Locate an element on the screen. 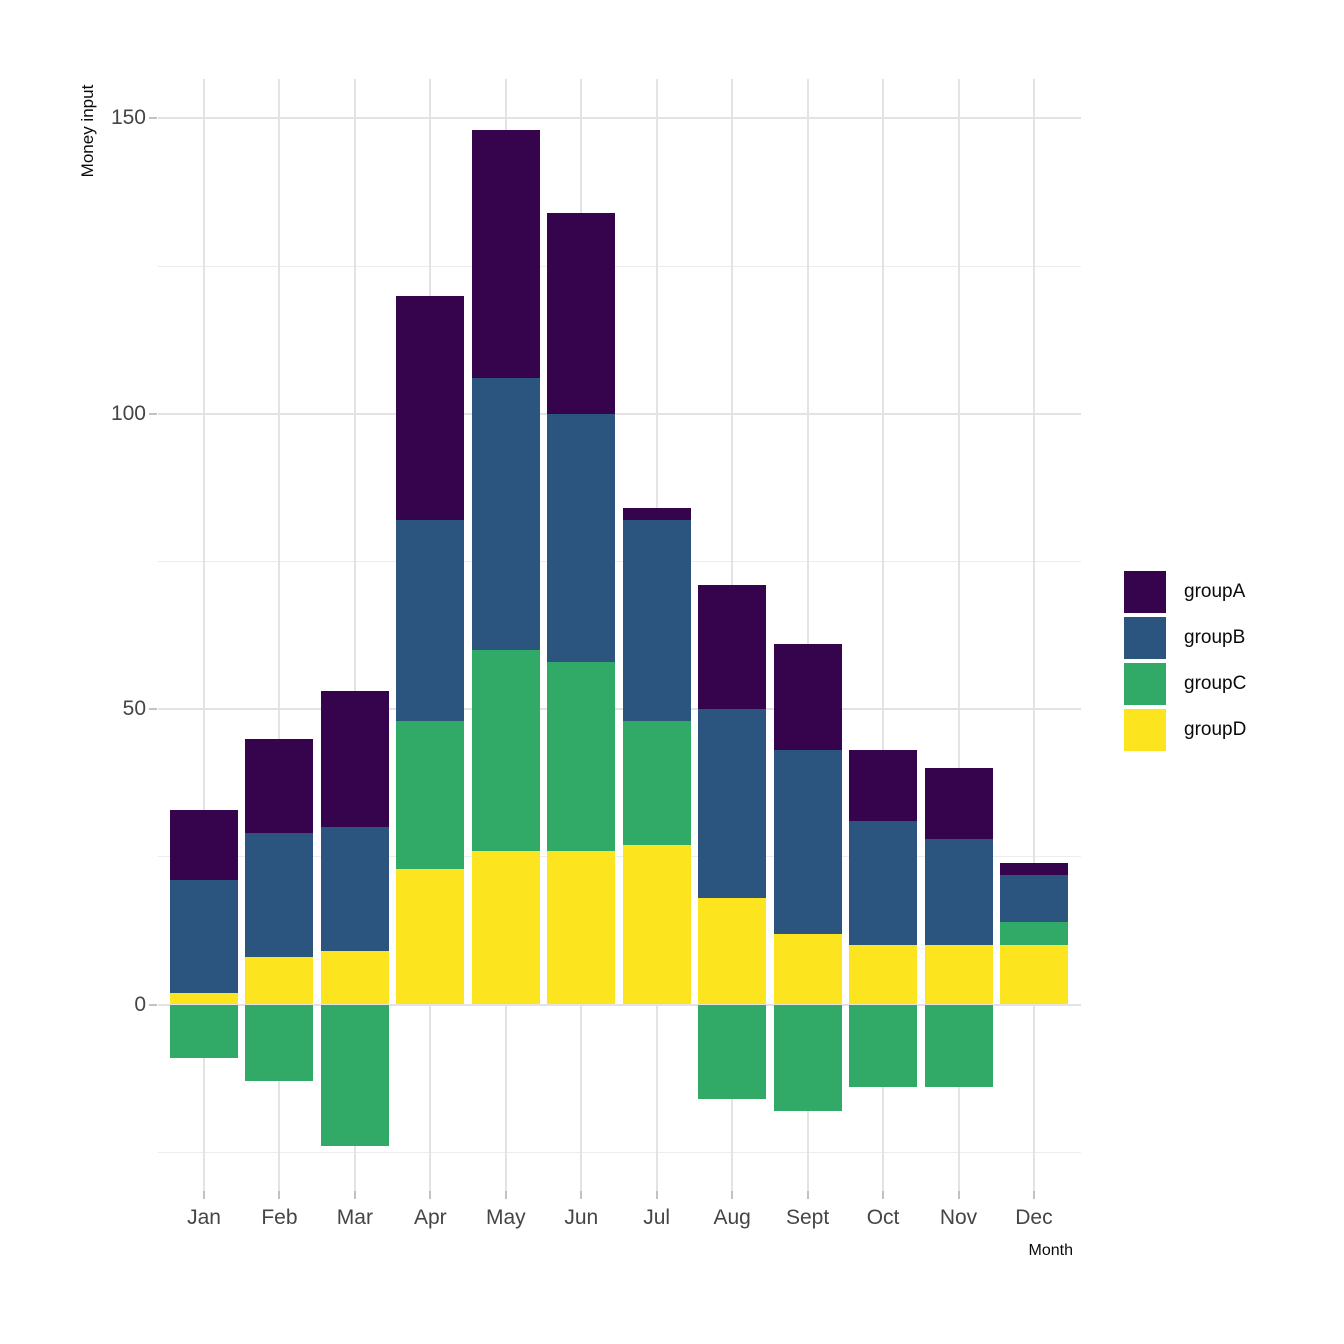  bar-segment-Mar-groupC is located at coordinates (354, 1075).